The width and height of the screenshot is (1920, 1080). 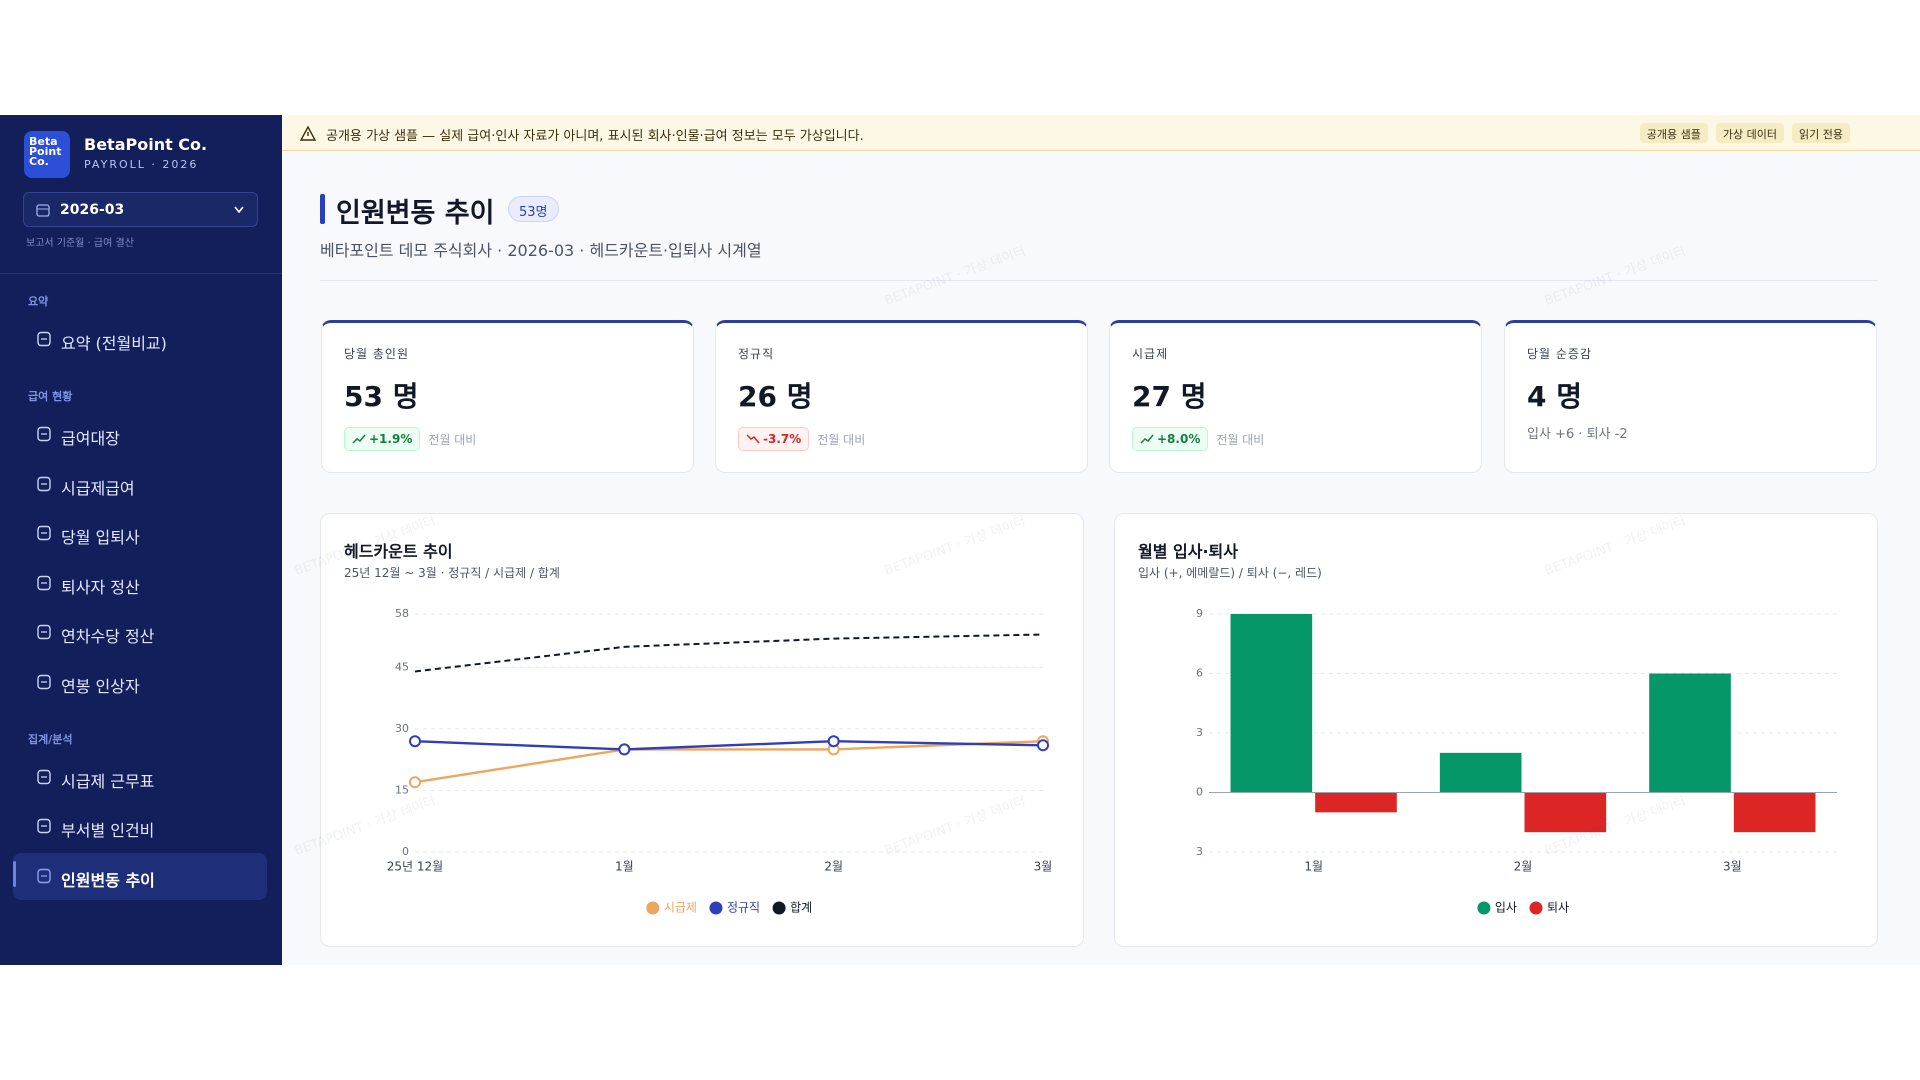 I want to click on nav-item: 연차수당 정산, so click(x=140, y=632).